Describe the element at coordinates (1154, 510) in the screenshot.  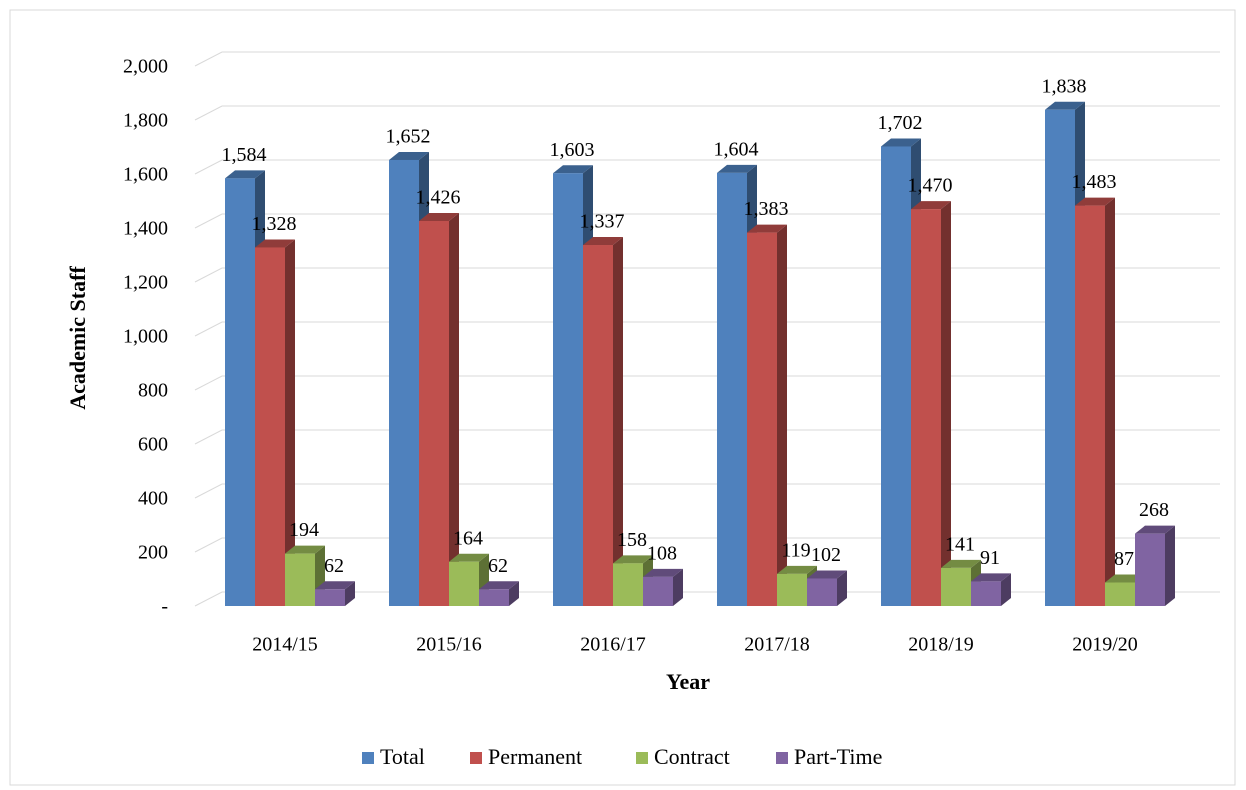
I see `data-label: 268` at that location.